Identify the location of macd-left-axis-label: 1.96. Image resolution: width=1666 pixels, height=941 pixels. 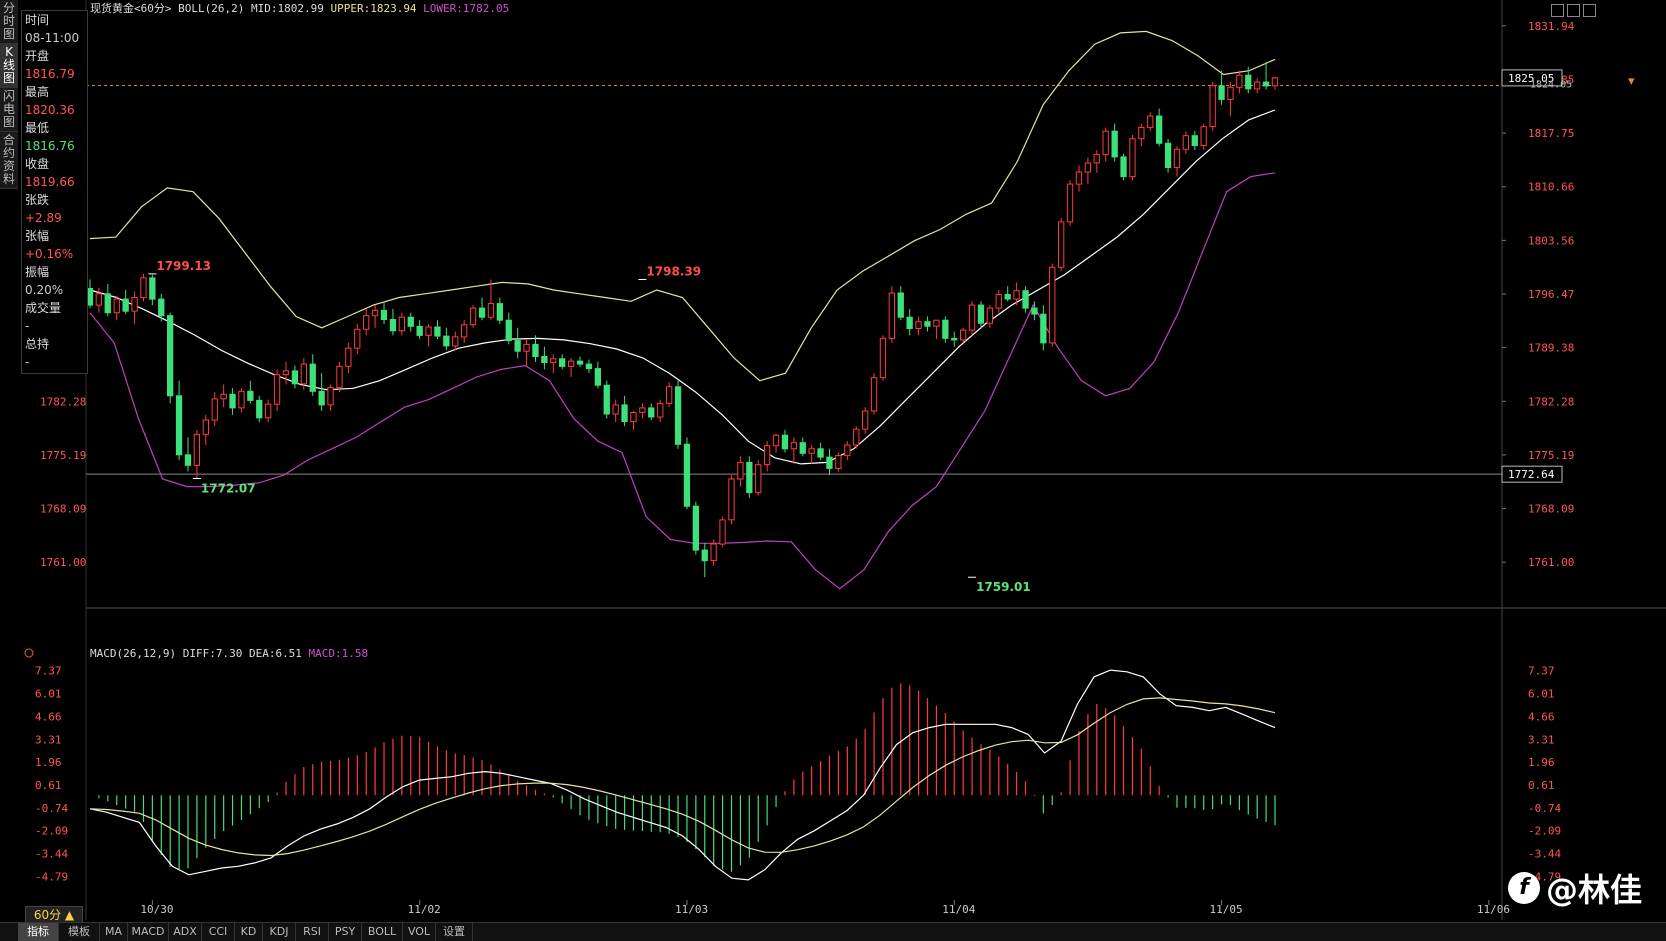
(48, 762).